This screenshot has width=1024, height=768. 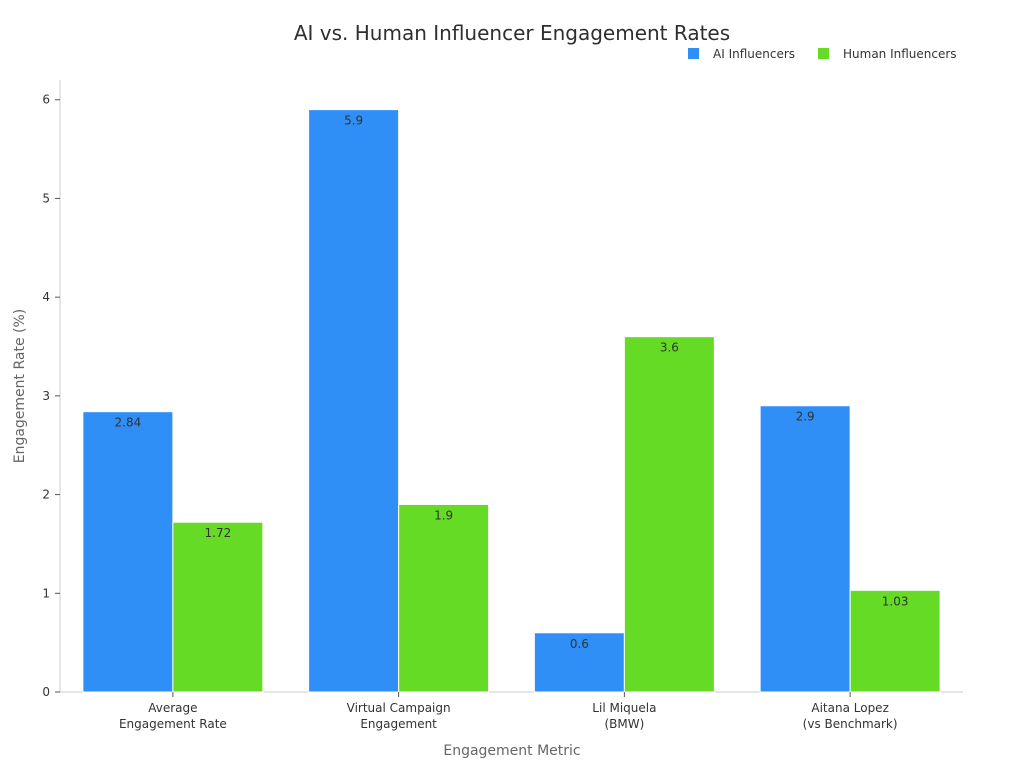 I want to click on x-tick-label: Virtual Campaign Engagement, so click(x=399, y=716).